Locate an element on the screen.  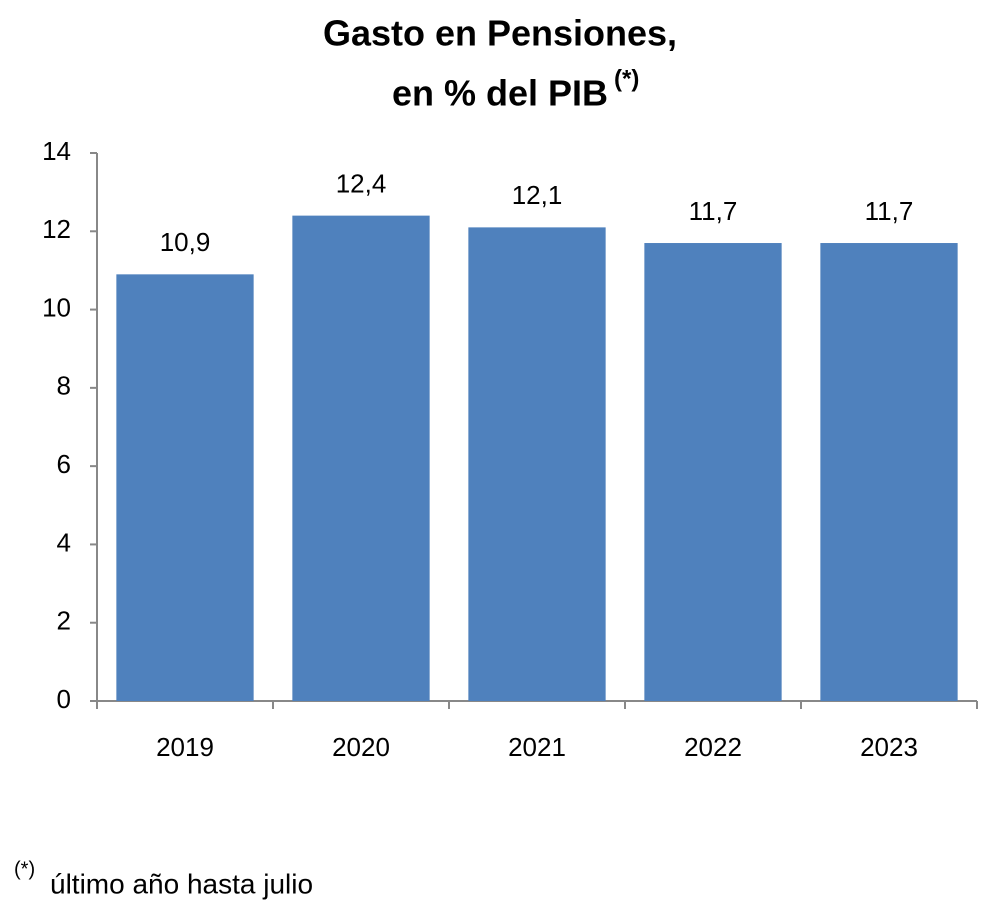
y-tick-label: 14 is located at coordinates (56, 151).